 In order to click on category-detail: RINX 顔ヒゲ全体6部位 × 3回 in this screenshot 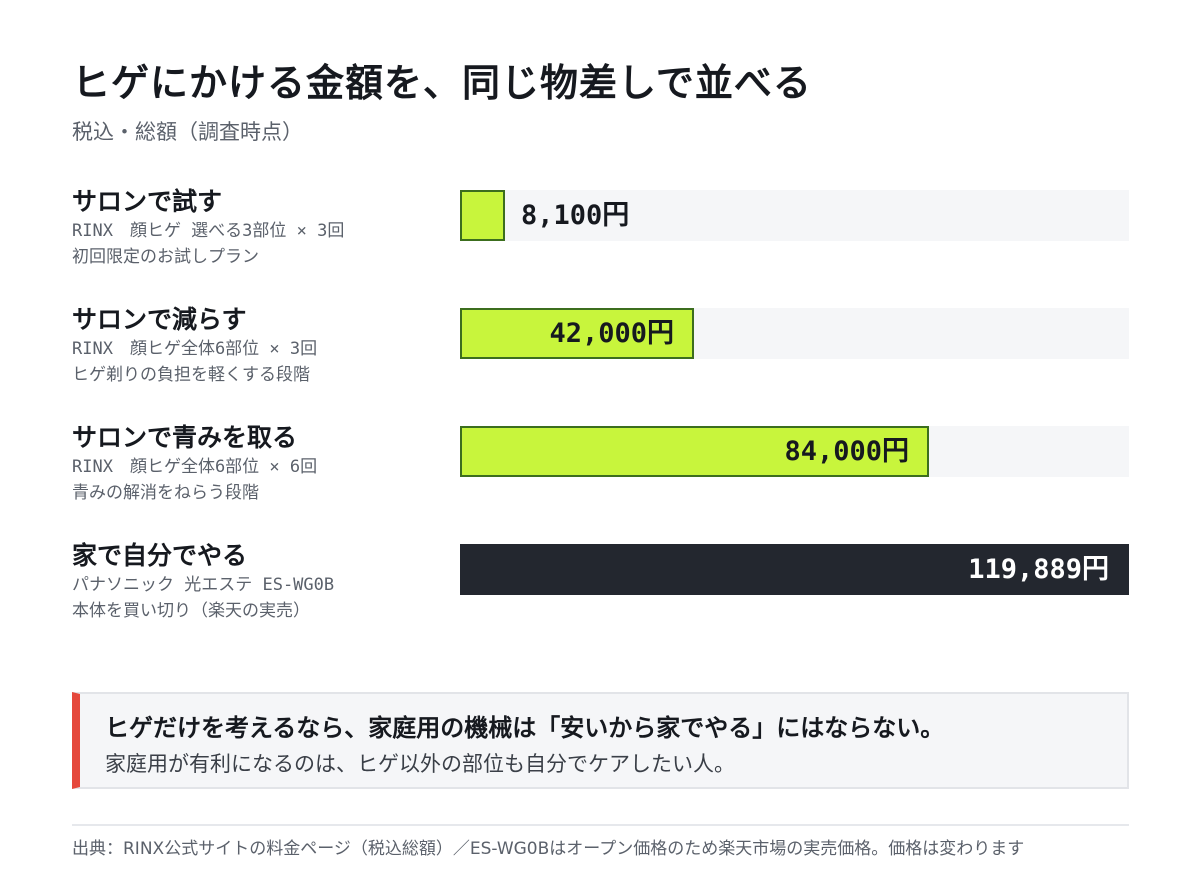, I will do `click(195, 349)`.